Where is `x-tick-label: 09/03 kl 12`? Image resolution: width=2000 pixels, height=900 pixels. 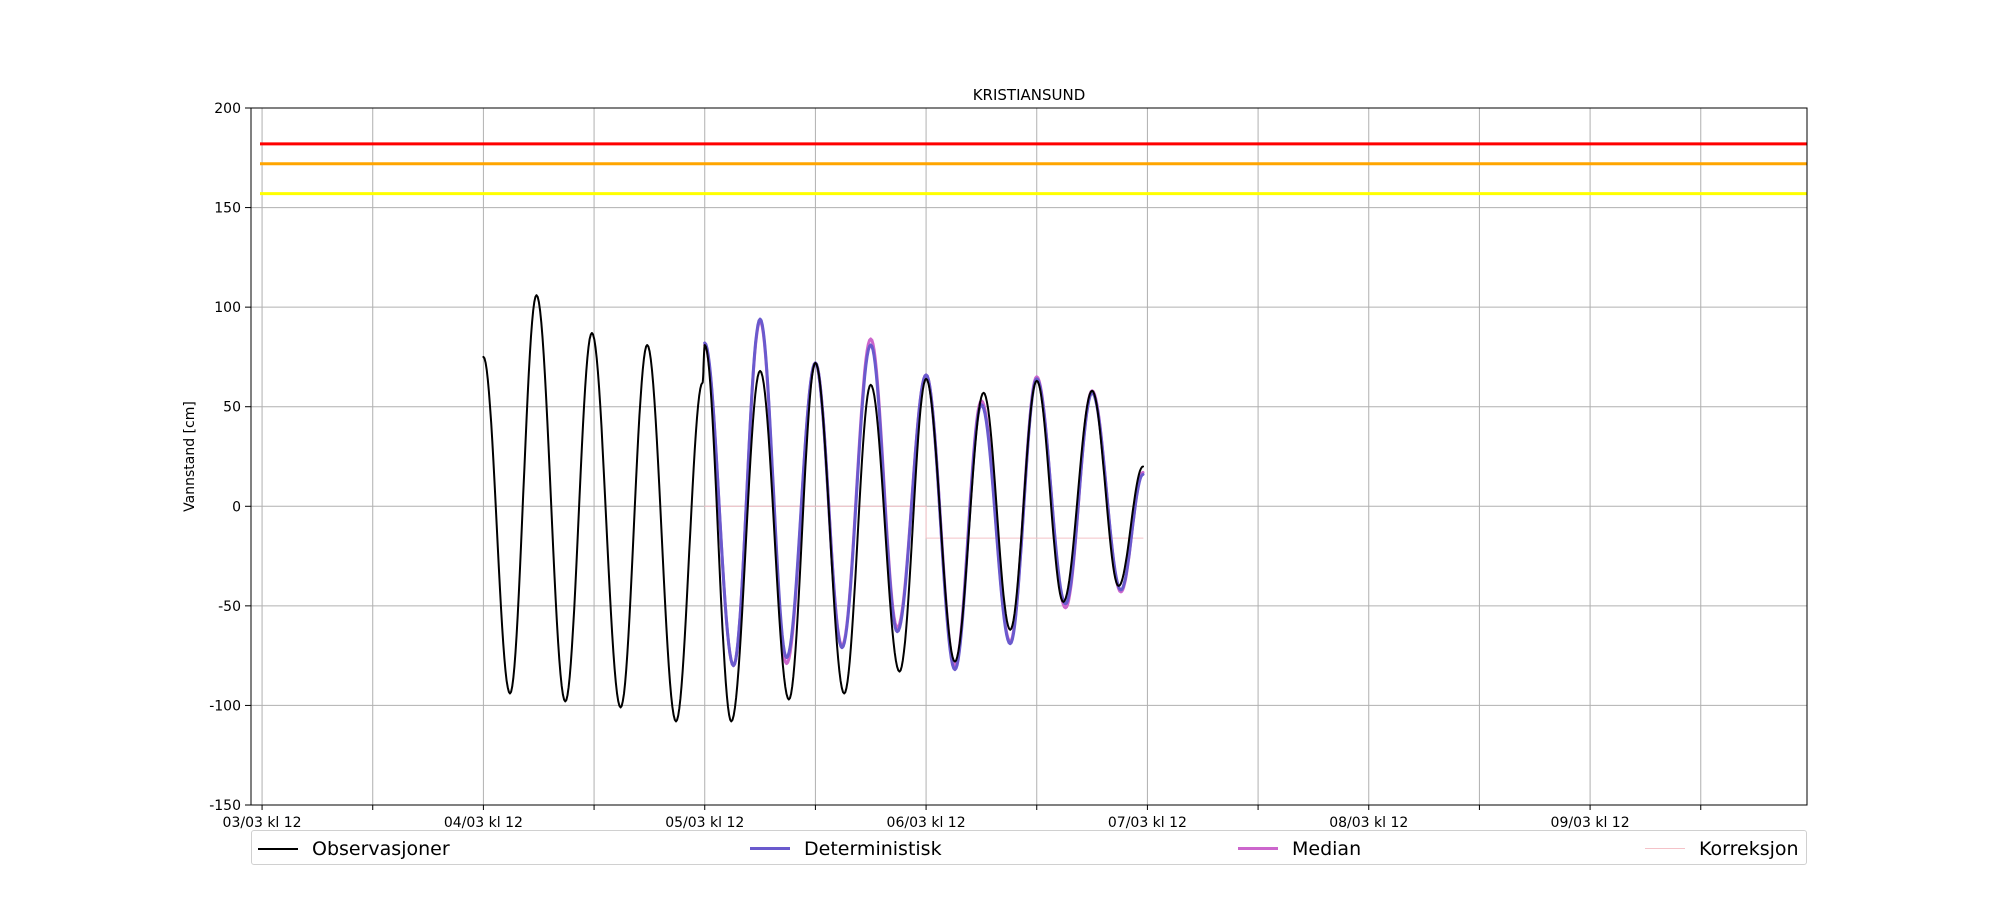
x-tick-label: 09/03 kl 12 is located at coordinates (1590, 823).